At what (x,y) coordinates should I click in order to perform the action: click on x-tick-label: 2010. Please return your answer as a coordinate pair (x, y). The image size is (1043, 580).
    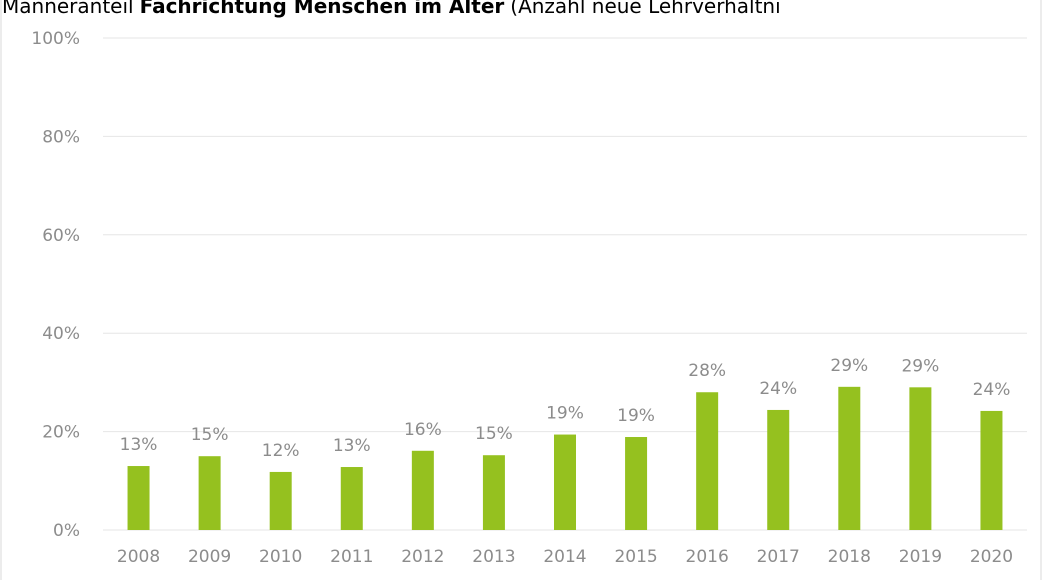
    Looking at the image, I should click on (280, 557).